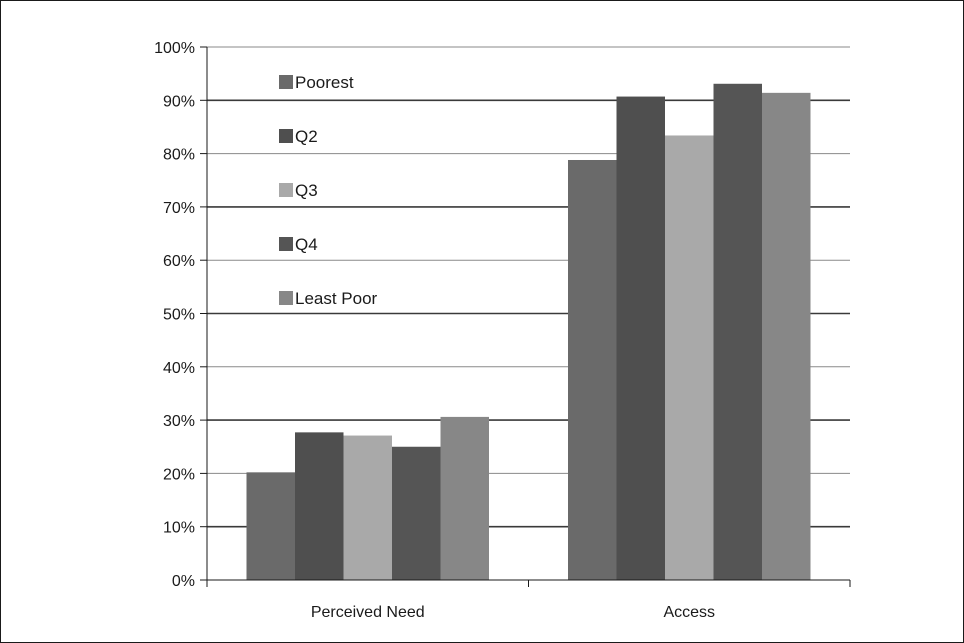 The height and width of the screenshot is (643, 964). Describe the element at coordinates (306, 190) in the screenshot. I see `legend-label: Q3` at that location.